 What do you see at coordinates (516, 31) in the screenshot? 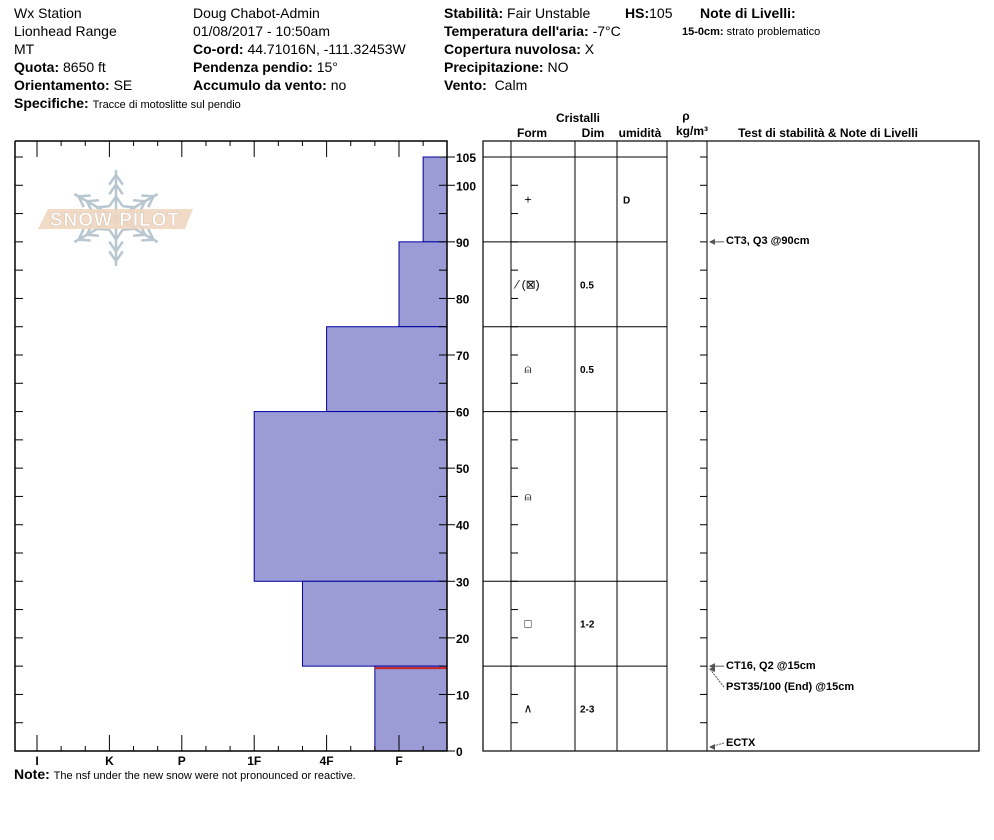
I see `air-temp-label: Temperatura dell'aria:` at bounding box center [516, 31].